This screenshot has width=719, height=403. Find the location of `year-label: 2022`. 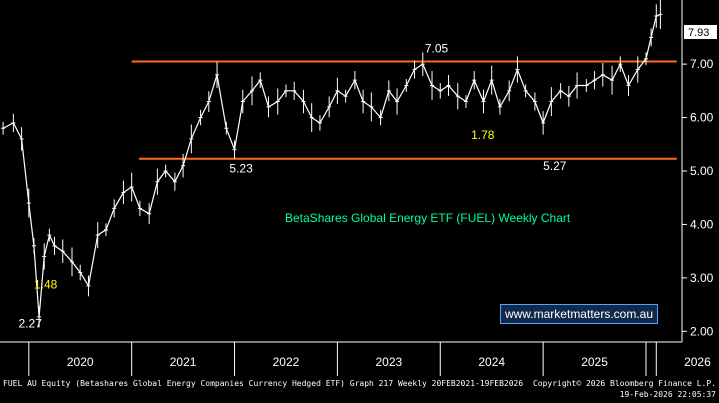

year-label: 2022 is located at coordinates (286, 362).